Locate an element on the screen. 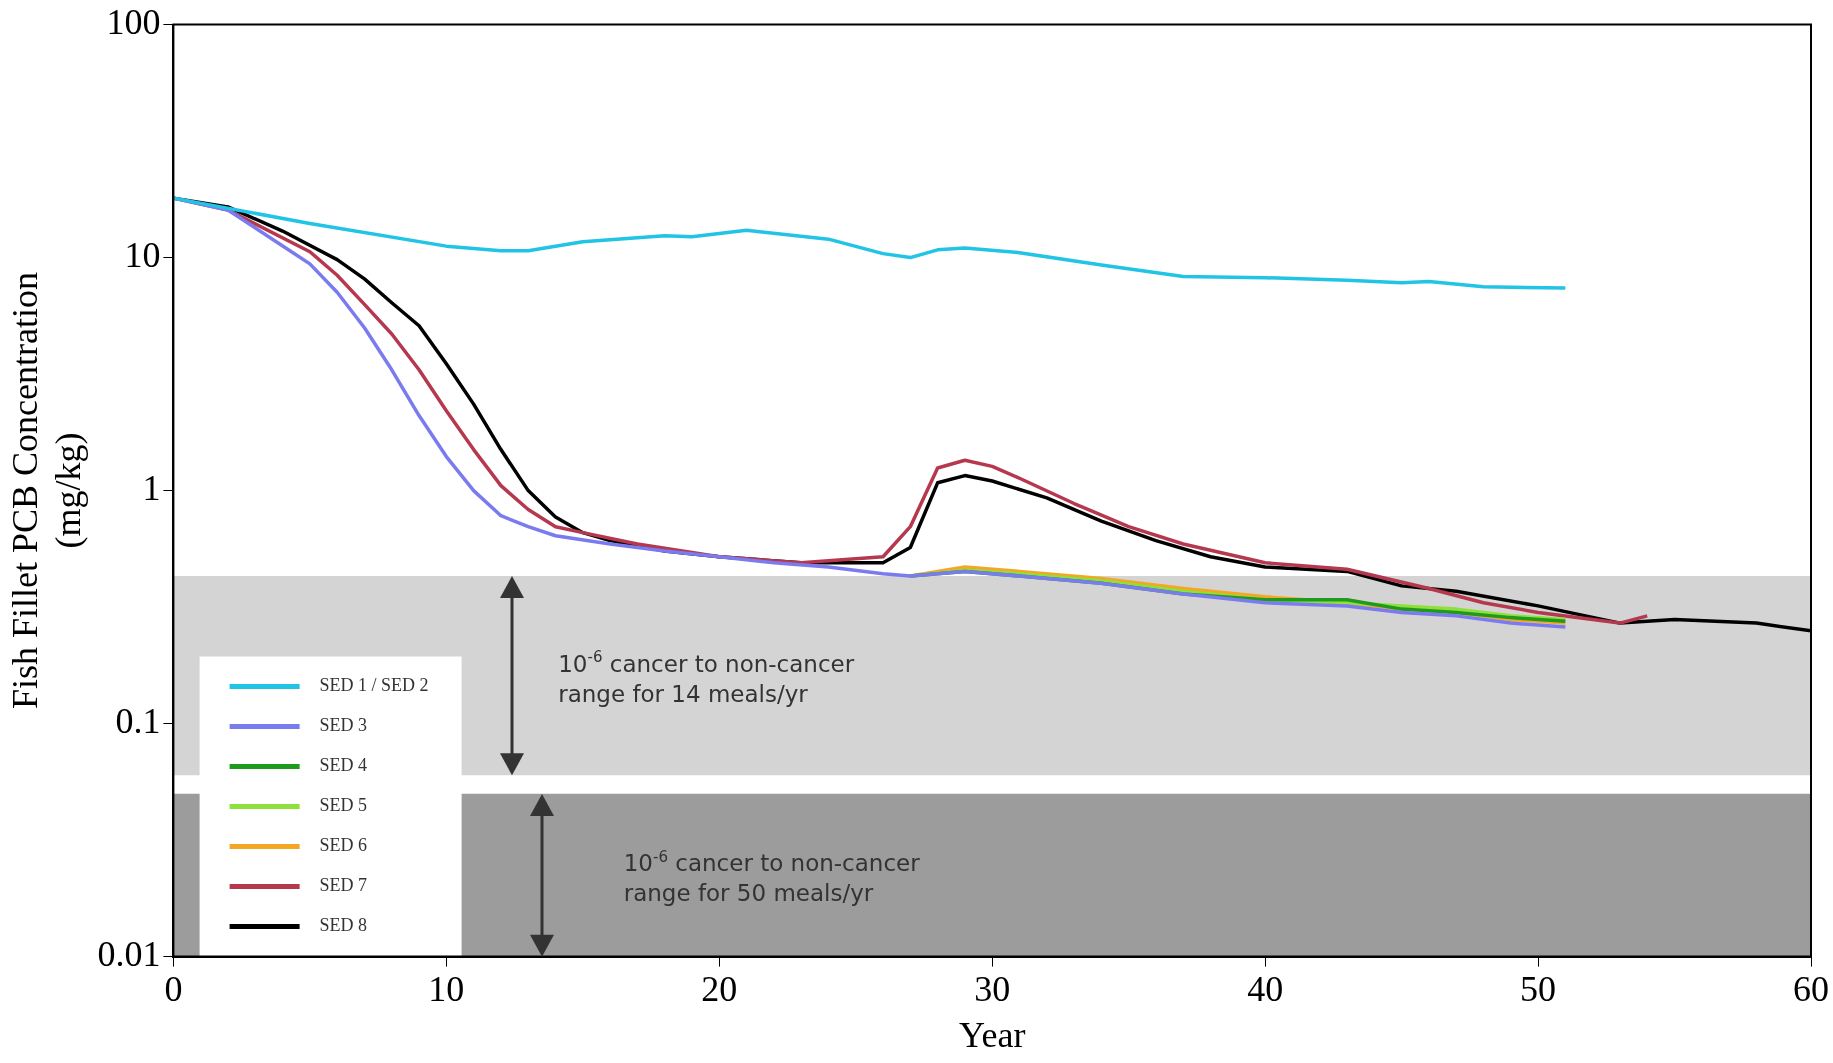 The width and height of the screenshot is (1833, 1063). legend-label: SED 1 / SED 2 is located at coordinates (374, 685).